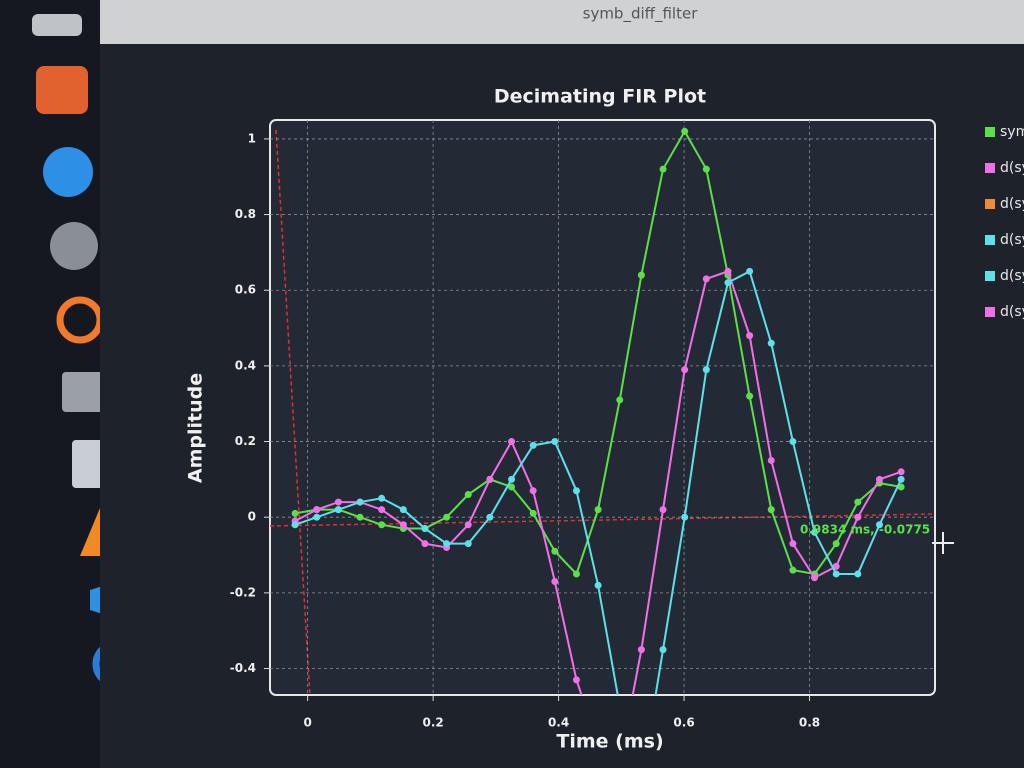  Describe the element at coordinates (865, 530) in the screenshot. I see `cursor-annotation: 0.9834 ms, -0.0775` at that location.